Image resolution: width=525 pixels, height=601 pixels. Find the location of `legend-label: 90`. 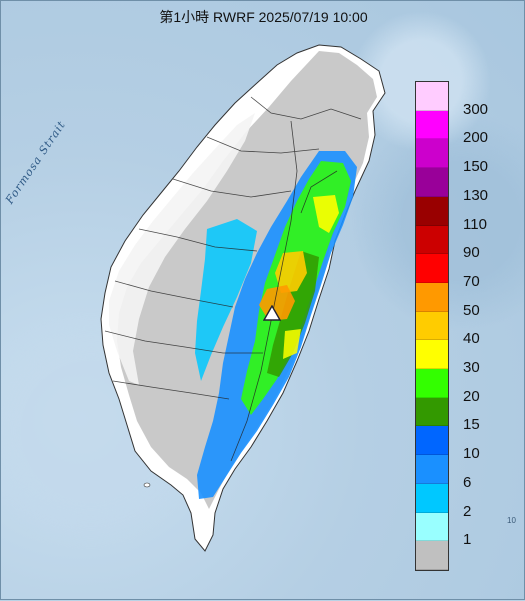

legend-label: 90 is located at coordinates (471, 253).